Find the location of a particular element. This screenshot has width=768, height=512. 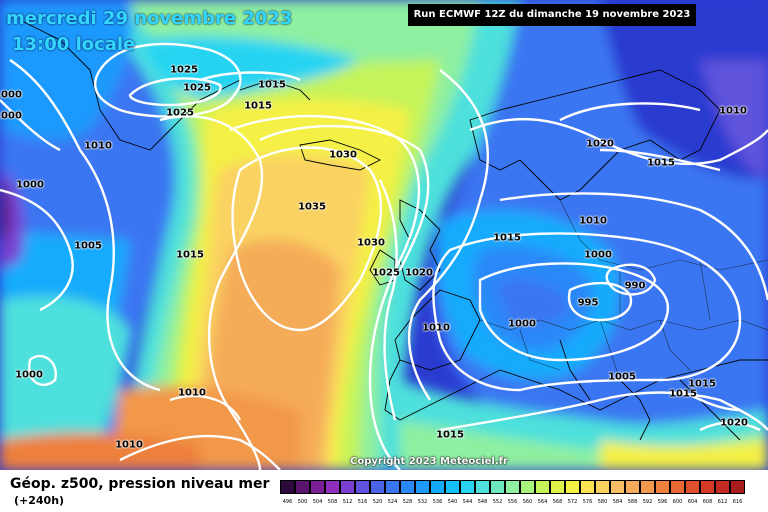

color-scale-tick: 512 is located at coordinates (347, 502).